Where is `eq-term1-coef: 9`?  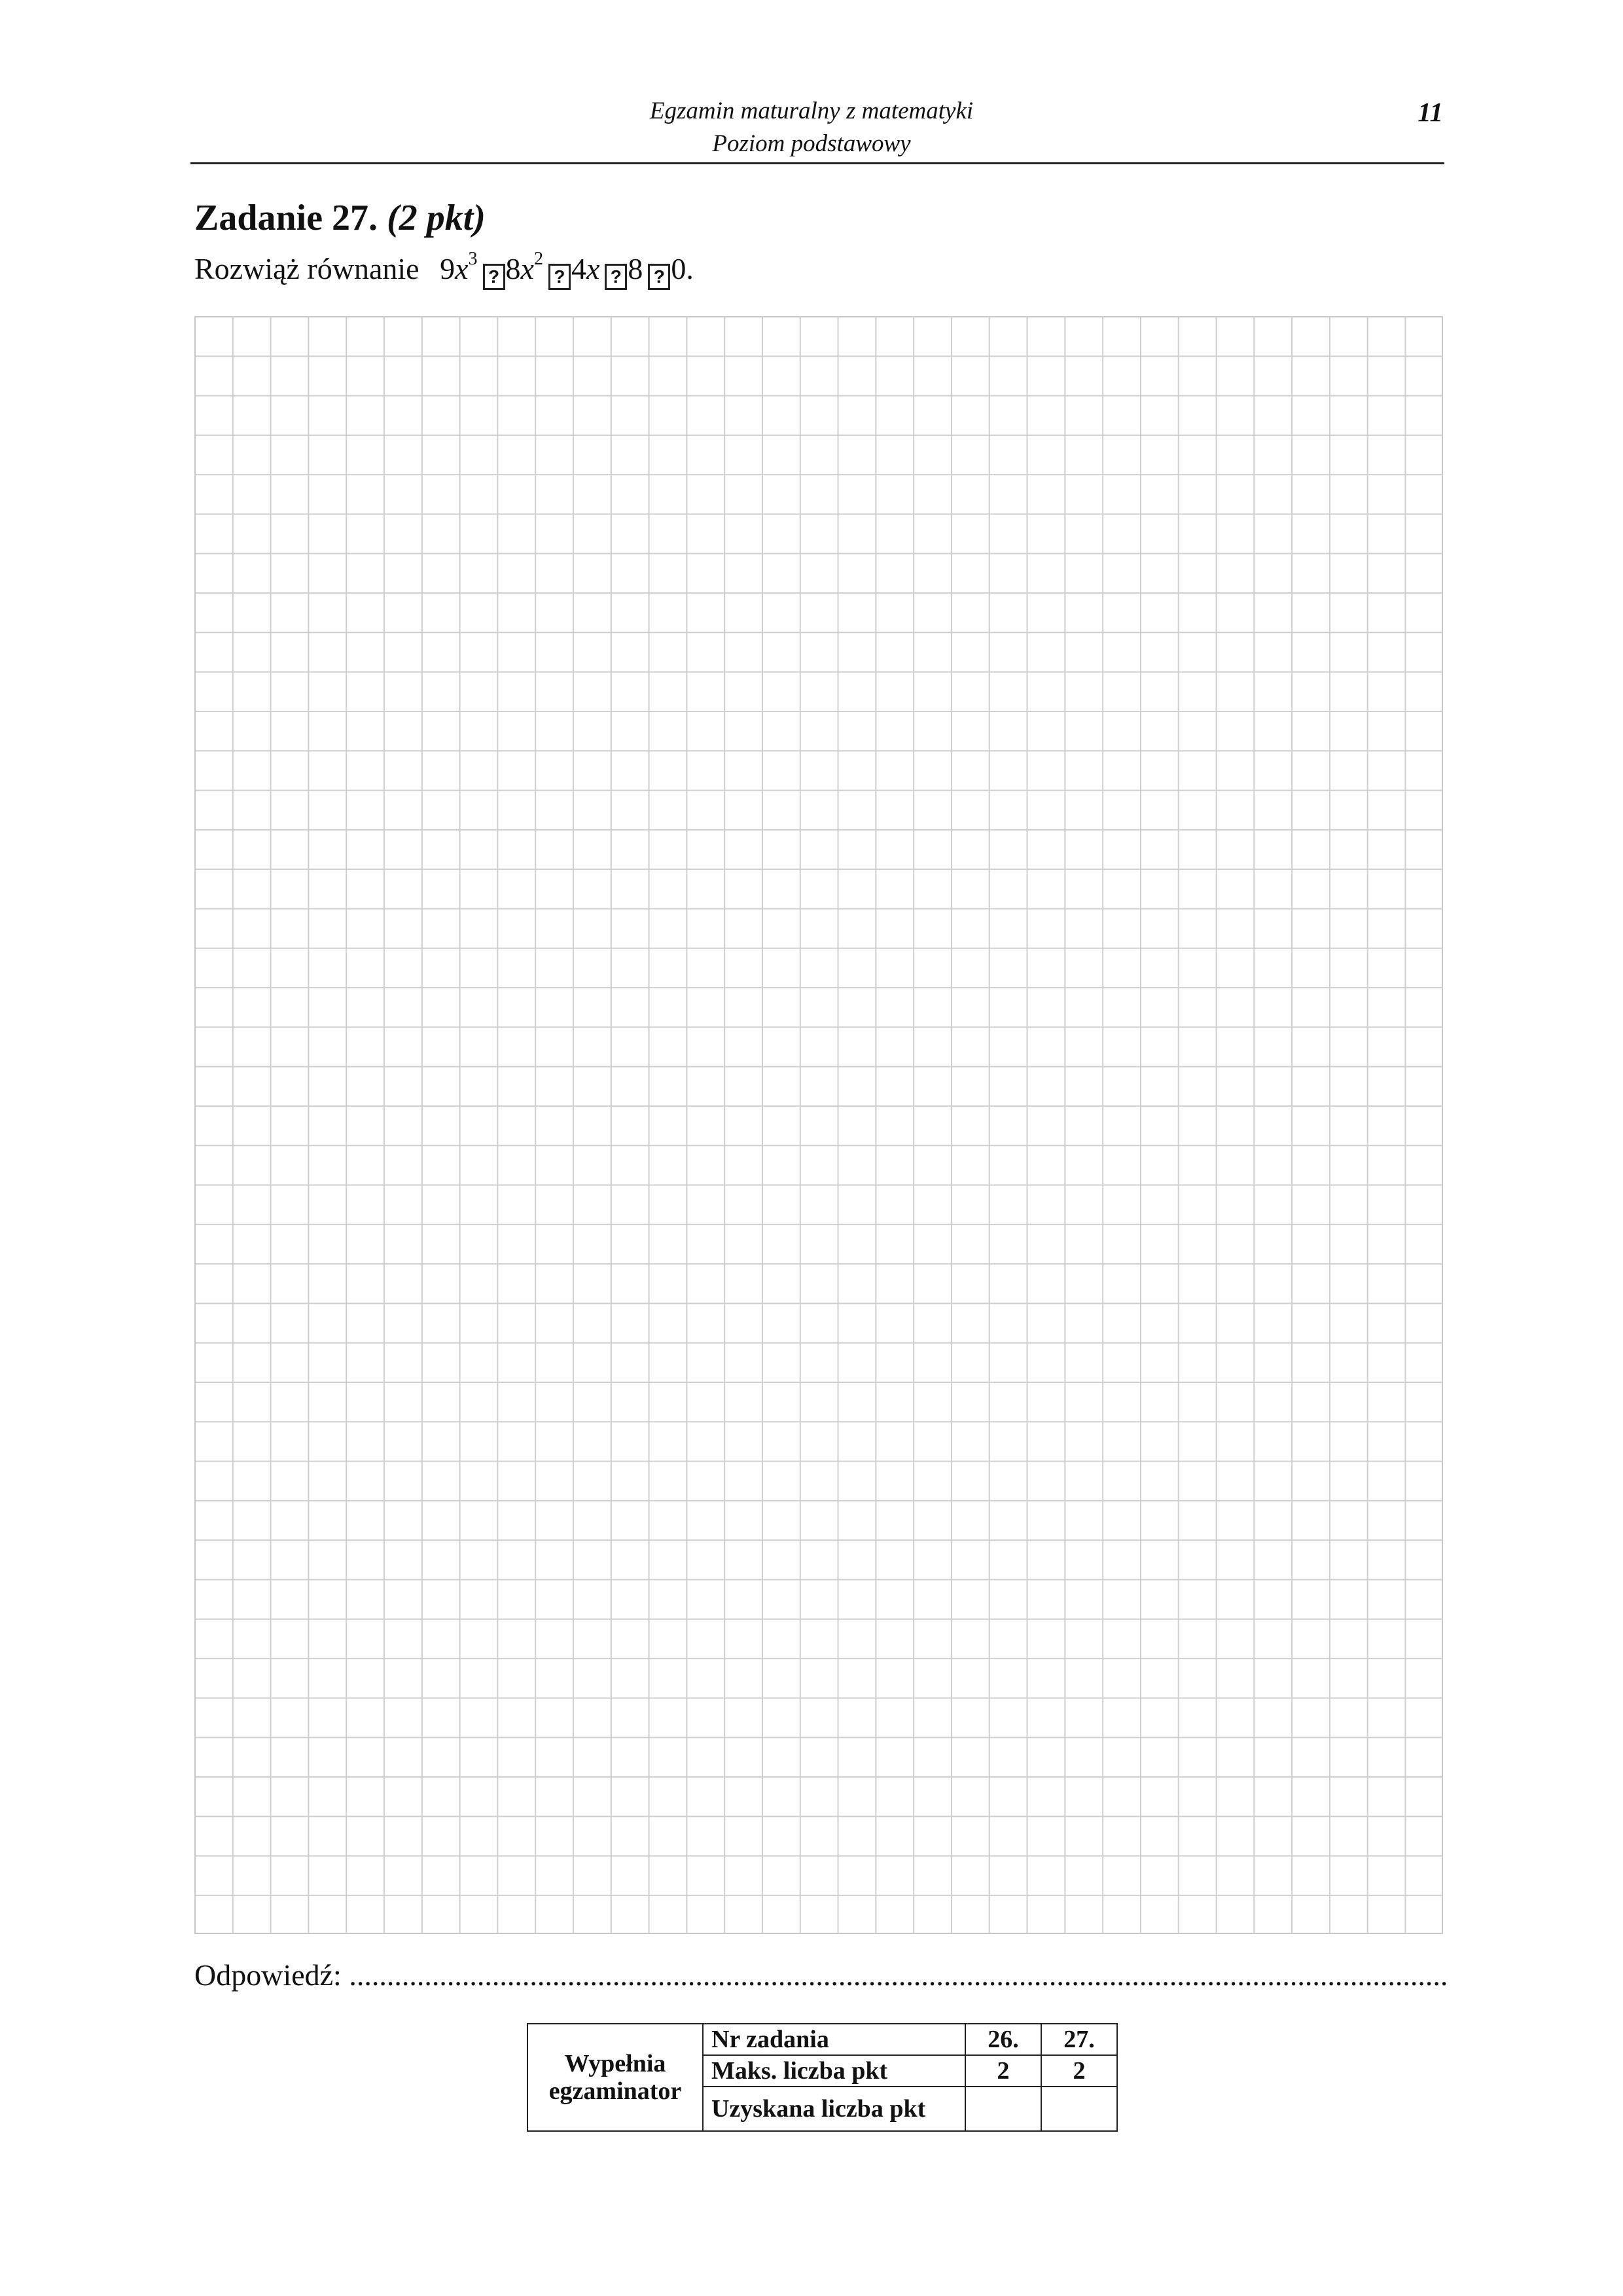
eq-term1-coef: 9 is located at coordinates (447, 268).